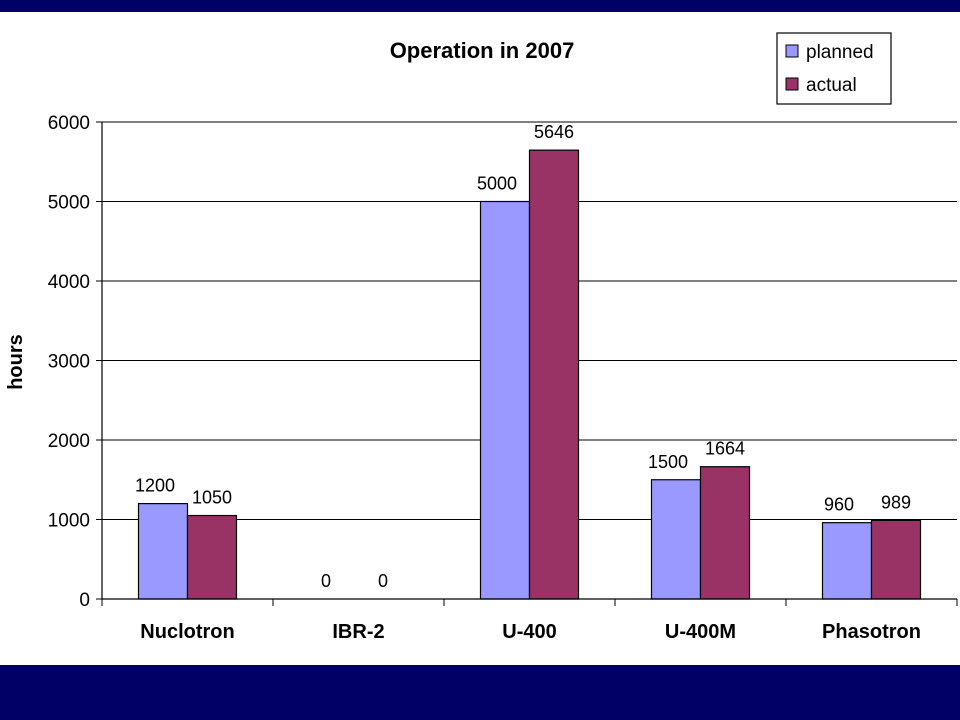  Describe the element at coordinates (725, 449) in the screenshot. I see `data-label-actual: 1664` at that location.